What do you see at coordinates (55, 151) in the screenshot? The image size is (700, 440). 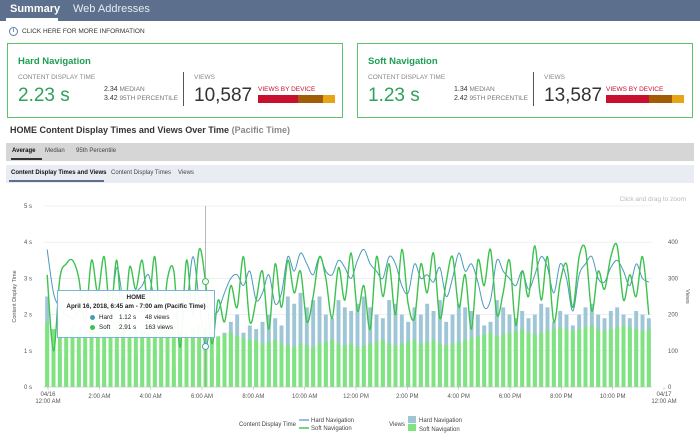 I see `tab-median: Median` at bounding box center [55, 151].